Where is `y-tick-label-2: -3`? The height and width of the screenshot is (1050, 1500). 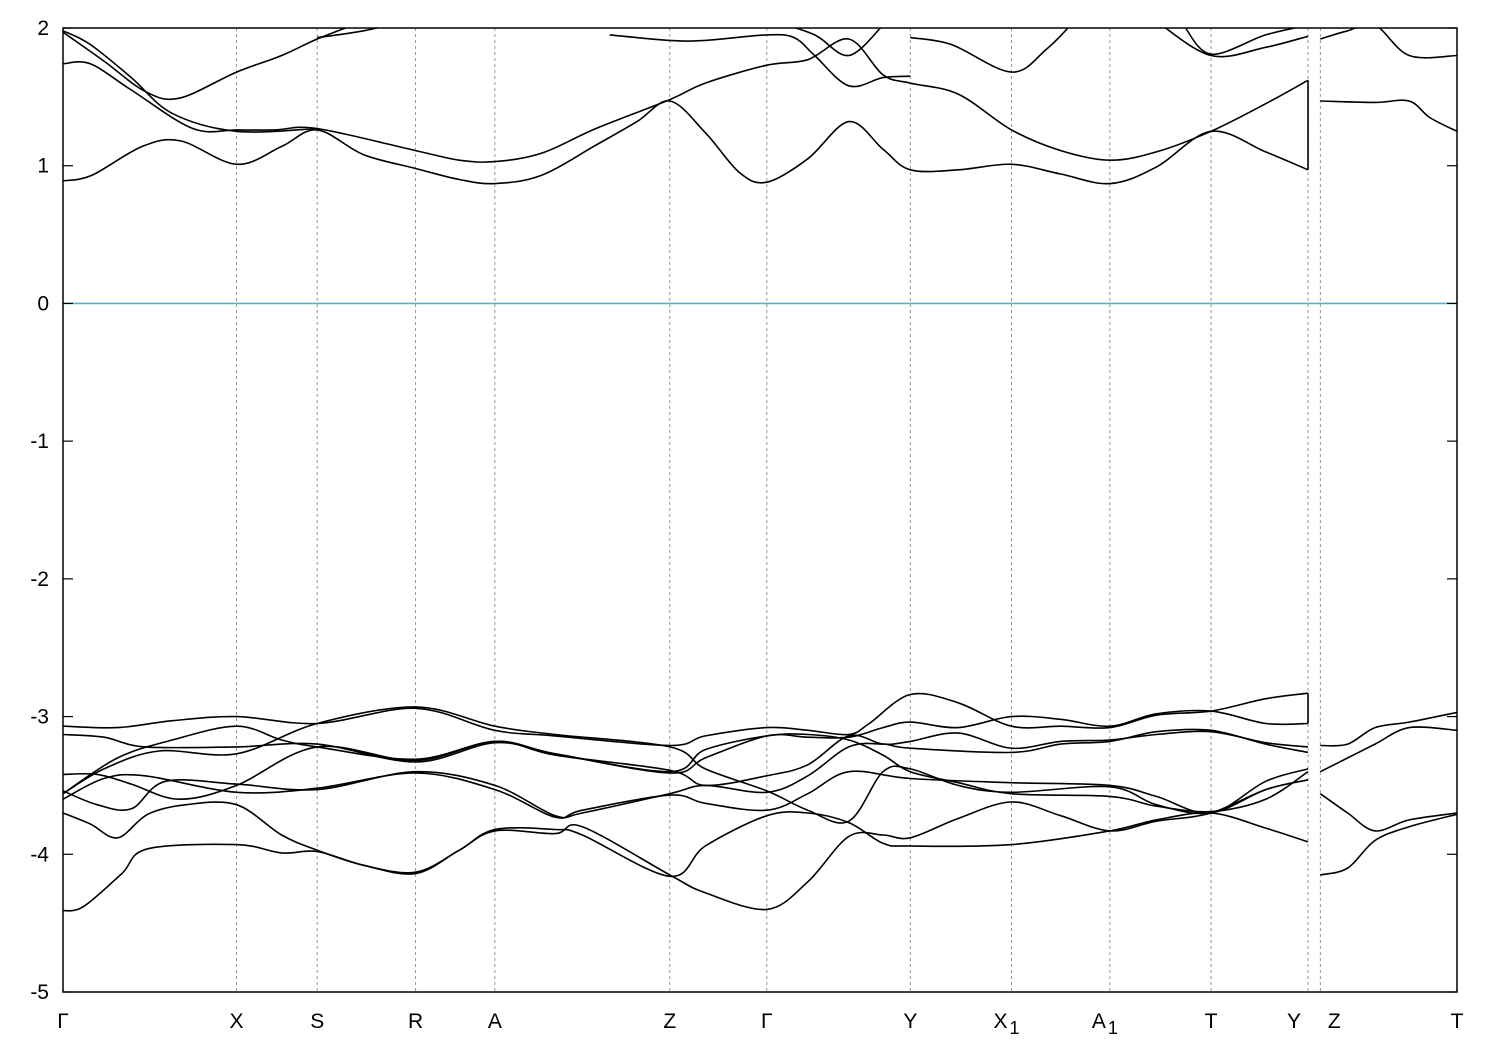
y-tick-label-2: -3 is located at coordinates (39, 717).